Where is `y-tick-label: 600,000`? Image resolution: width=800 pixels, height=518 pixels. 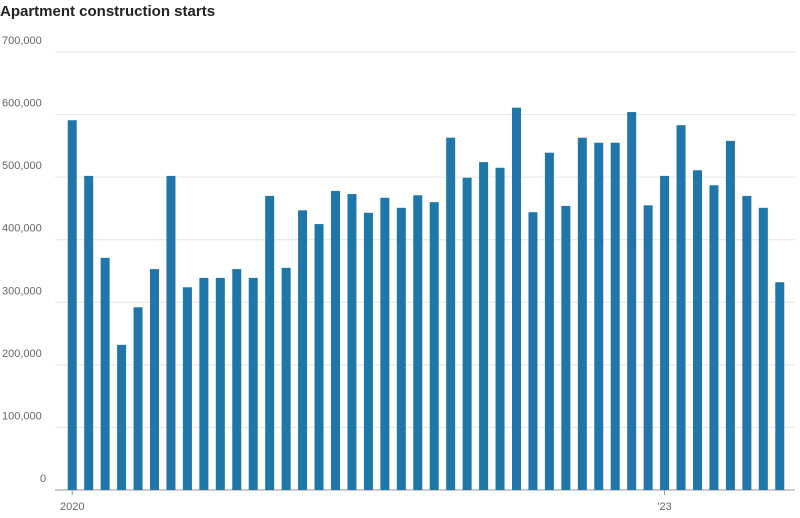
y-tick-label: 600,000 is located at coordinates (22, 104).